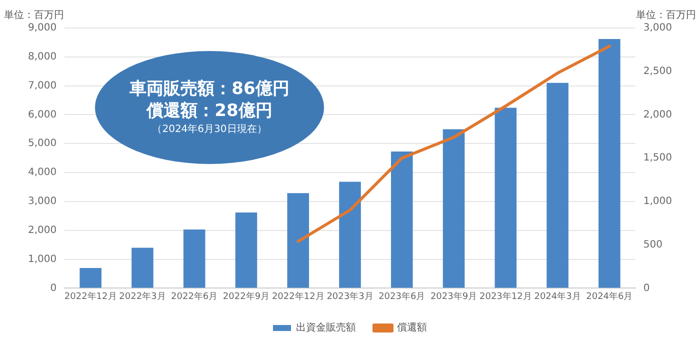 The width and height of the screenshot is (700, 349). What do you see at coordinates (505, 296) in the screenshot?
I see `x-tick-label: 2023年12月` at bounding box center [505, 296].